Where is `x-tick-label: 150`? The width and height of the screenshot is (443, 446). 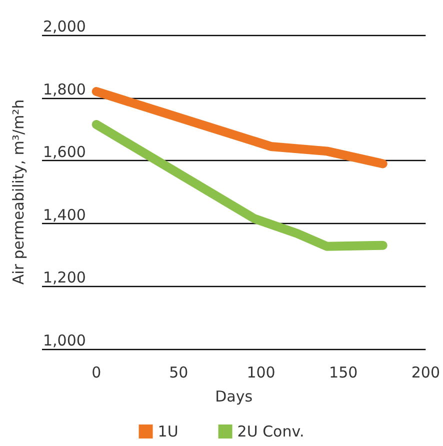 x-tick-label: 150 is located at coordinates (343, 373).